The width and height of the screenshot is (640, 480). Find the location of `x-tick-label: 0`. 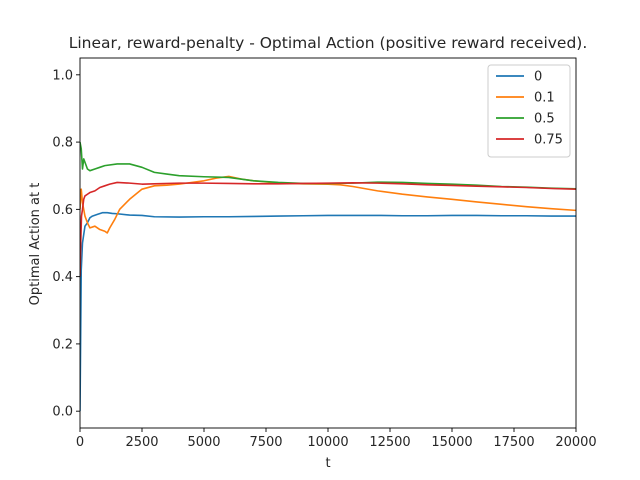

x-tick-label: 0 is located at coordinates (80, 442).